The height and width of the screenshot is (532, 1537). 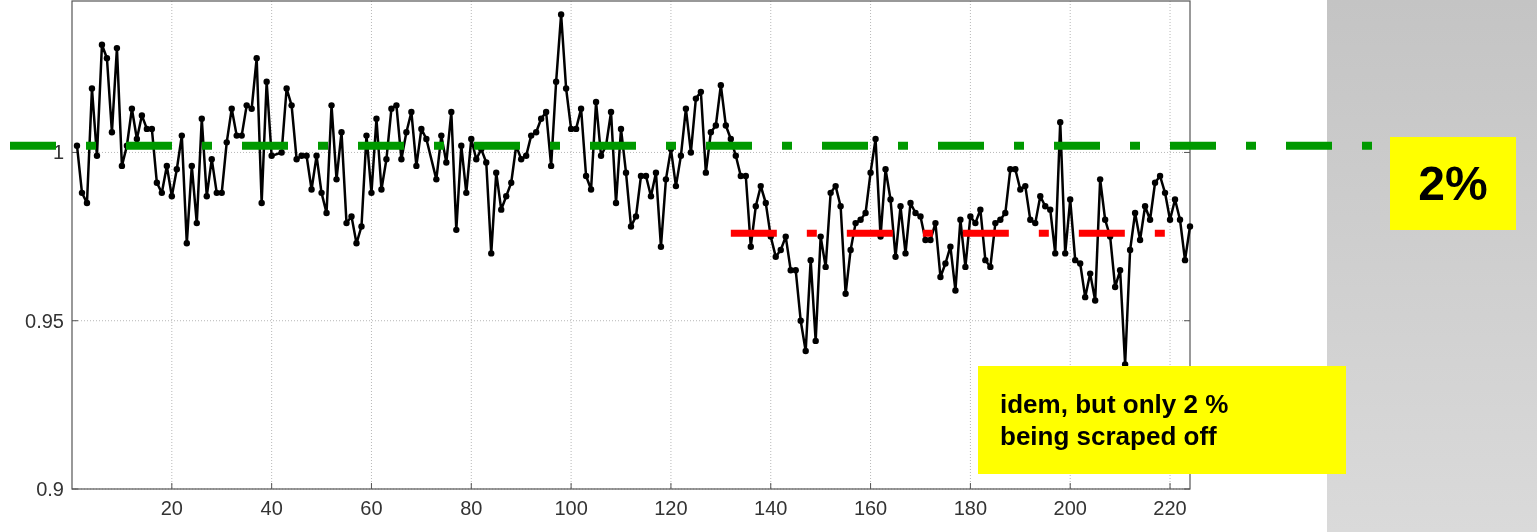 What do you see at coordinates (671, 508) in the screenshot?
I see `x-tick-label: 120` at bounding box center [671, 508].